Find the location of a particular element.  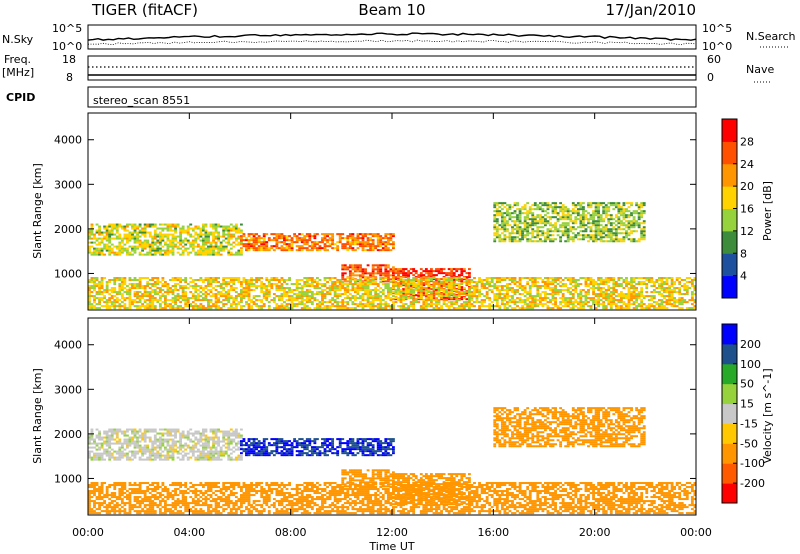

cpid-panel-frame is located at coordinates (392, 97).